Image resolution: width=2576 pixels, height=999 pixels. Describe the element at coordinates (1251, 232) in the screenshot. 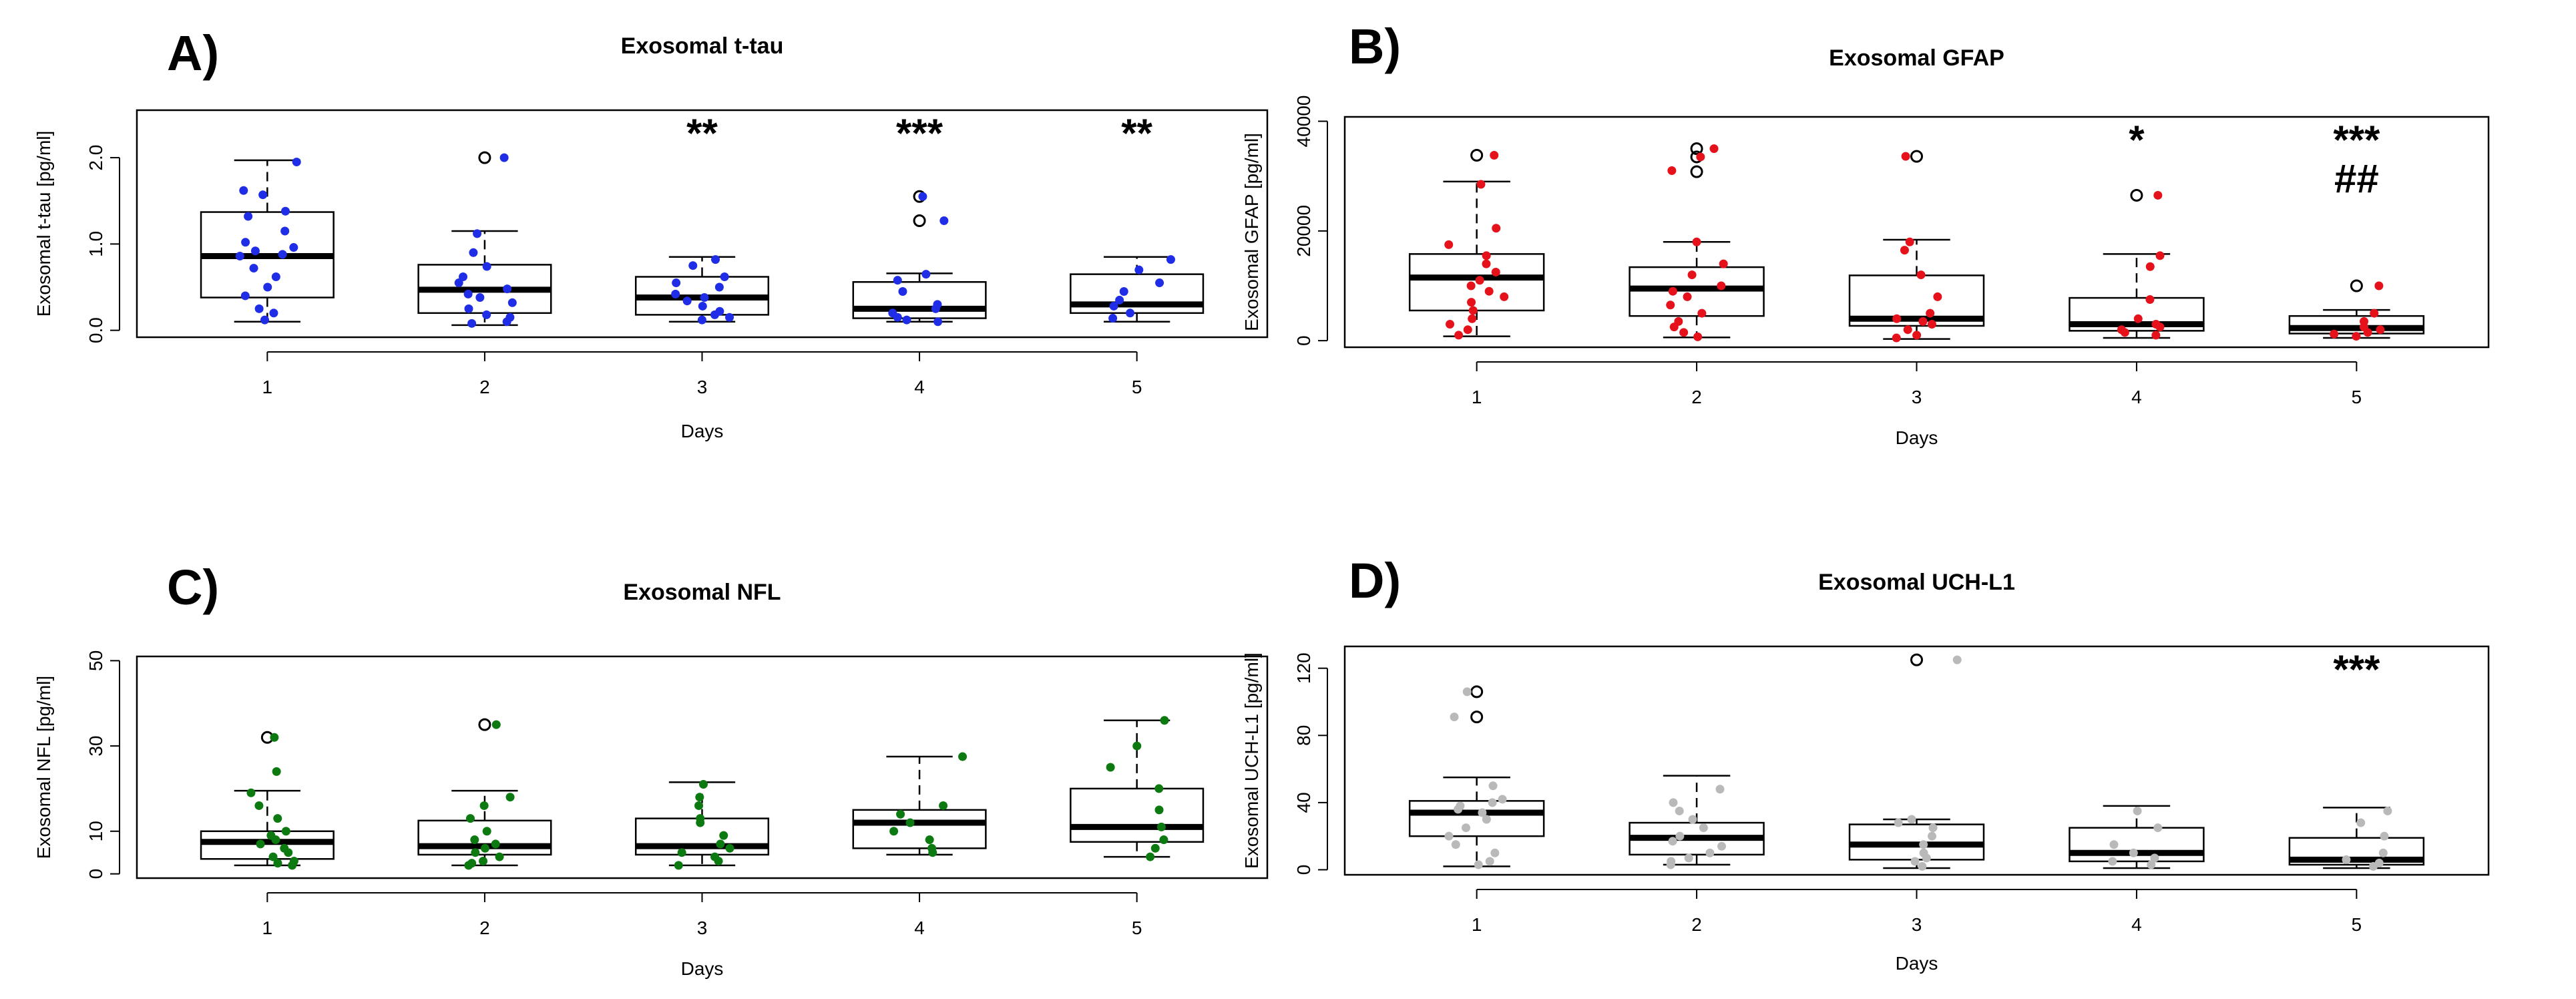

I see `y-axis-label: Exosomal GFAP [pg/ml]` at that location.